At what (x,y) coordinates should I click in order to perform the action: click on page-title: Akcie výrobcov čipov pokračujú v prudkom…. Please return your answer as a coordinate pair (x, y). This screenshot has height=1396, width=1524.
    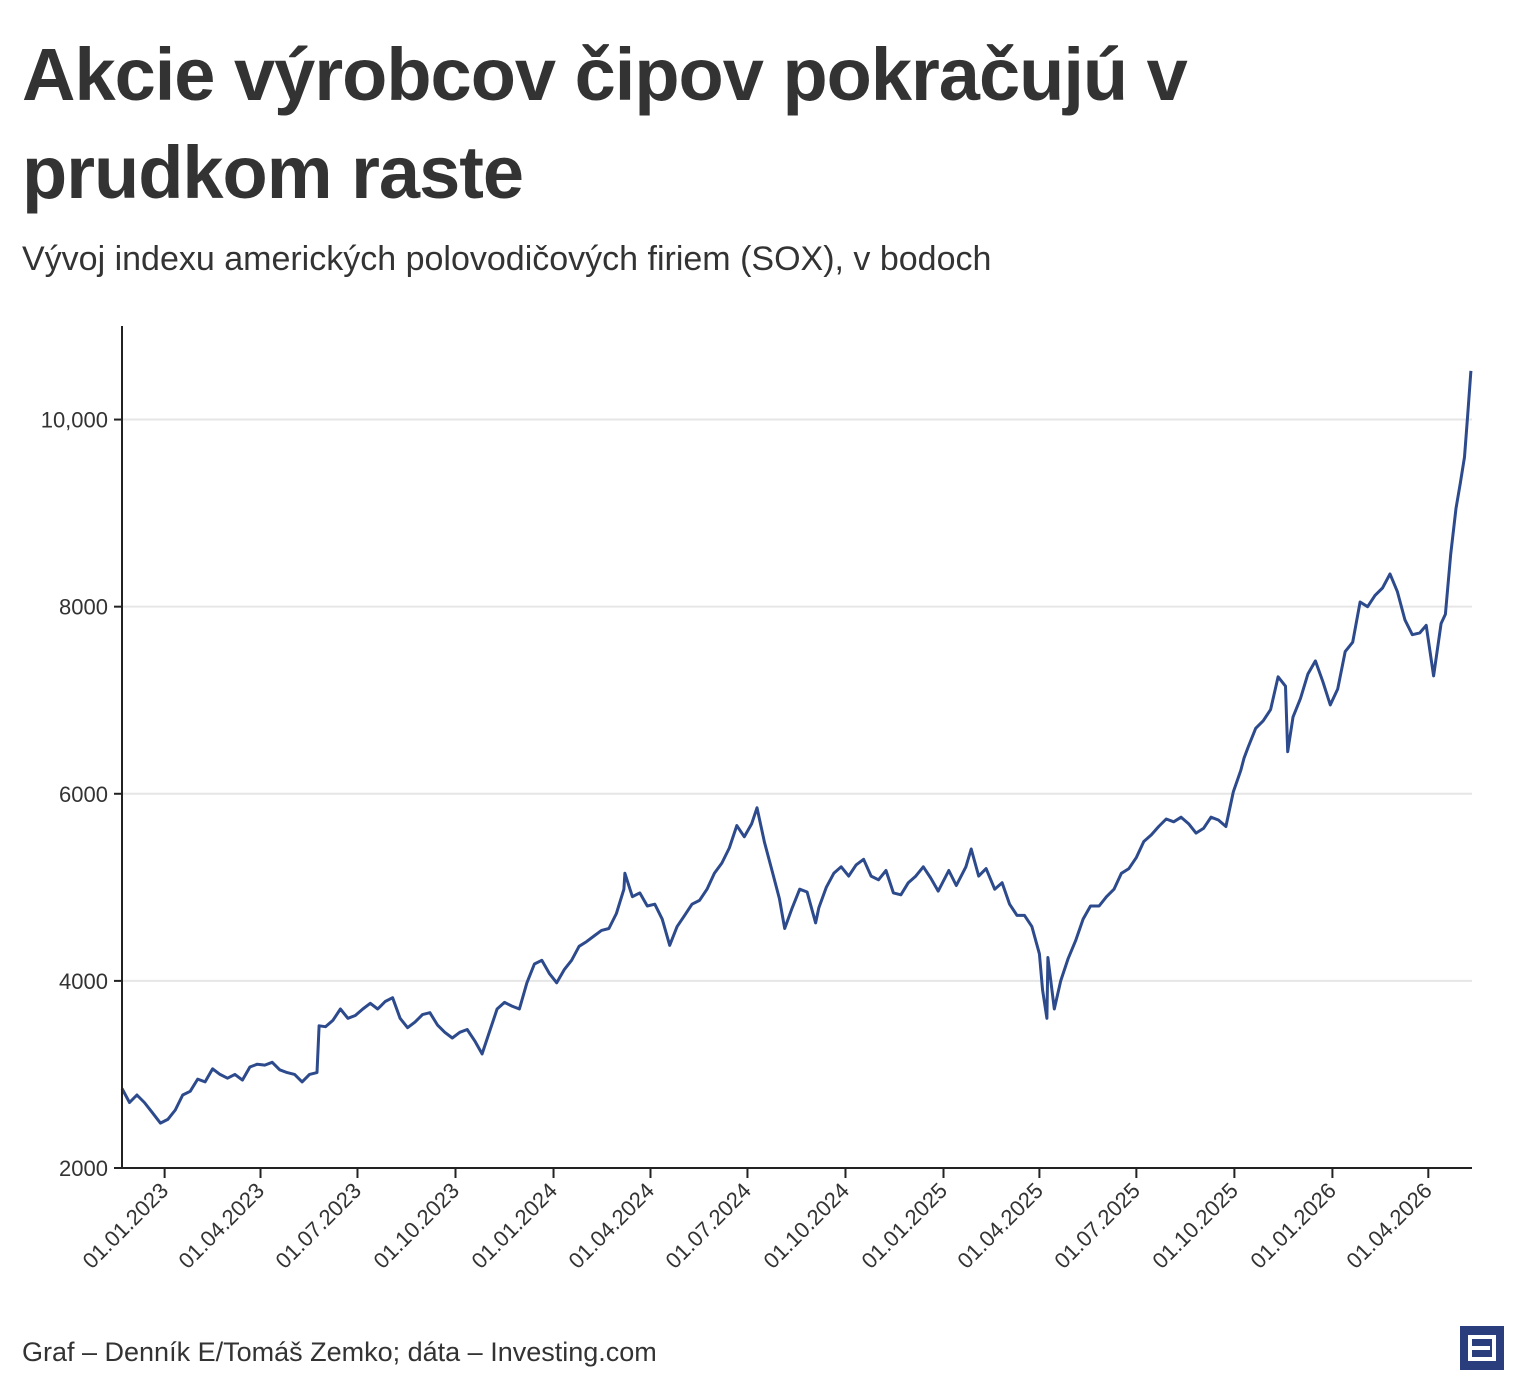
    Looking at the image, I should click on (605, 123).